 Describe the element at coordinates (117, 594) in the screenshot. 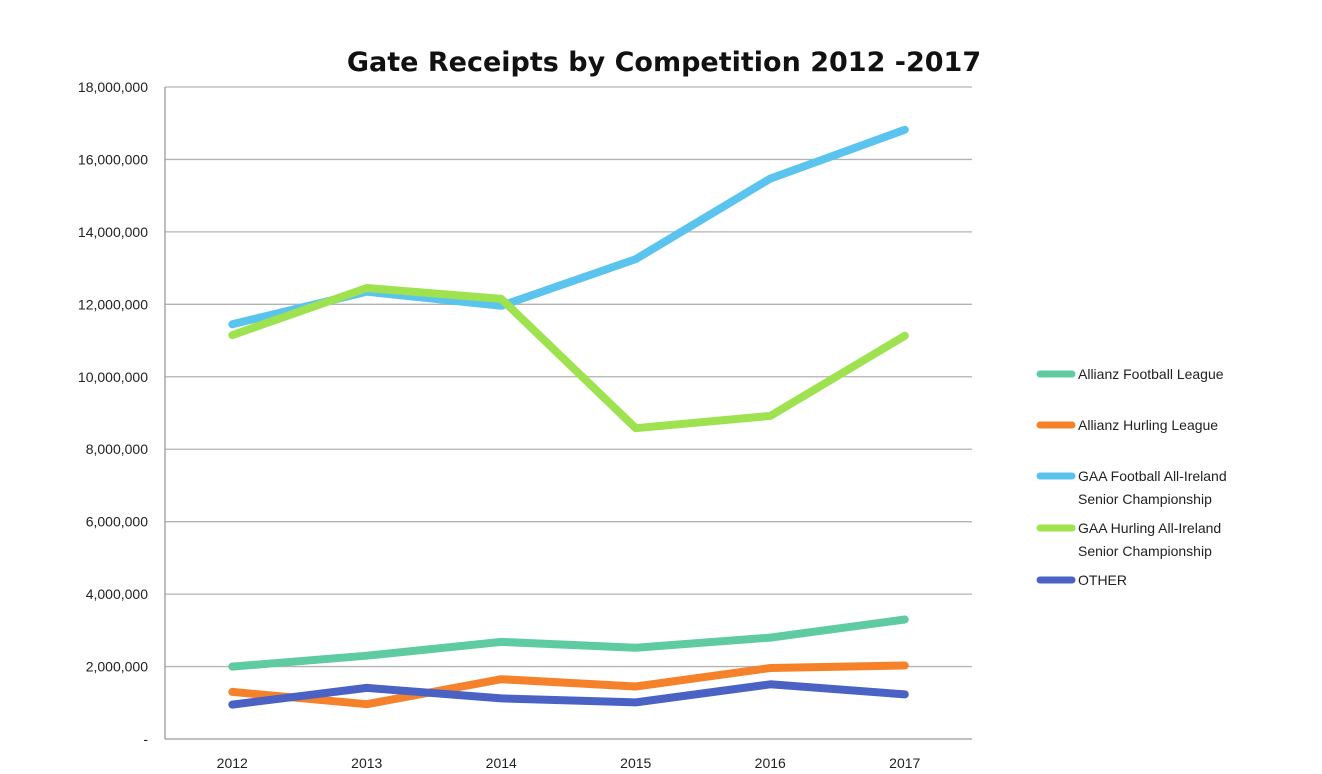

I see `y-tick-label: 4,000,000` at that location.